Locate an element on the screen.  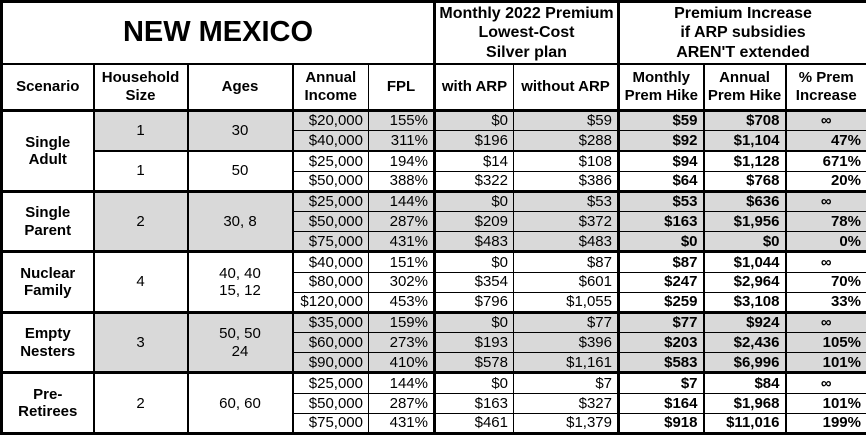
annual-hike-cell: $6,996 is located at coordinates (744, 363).